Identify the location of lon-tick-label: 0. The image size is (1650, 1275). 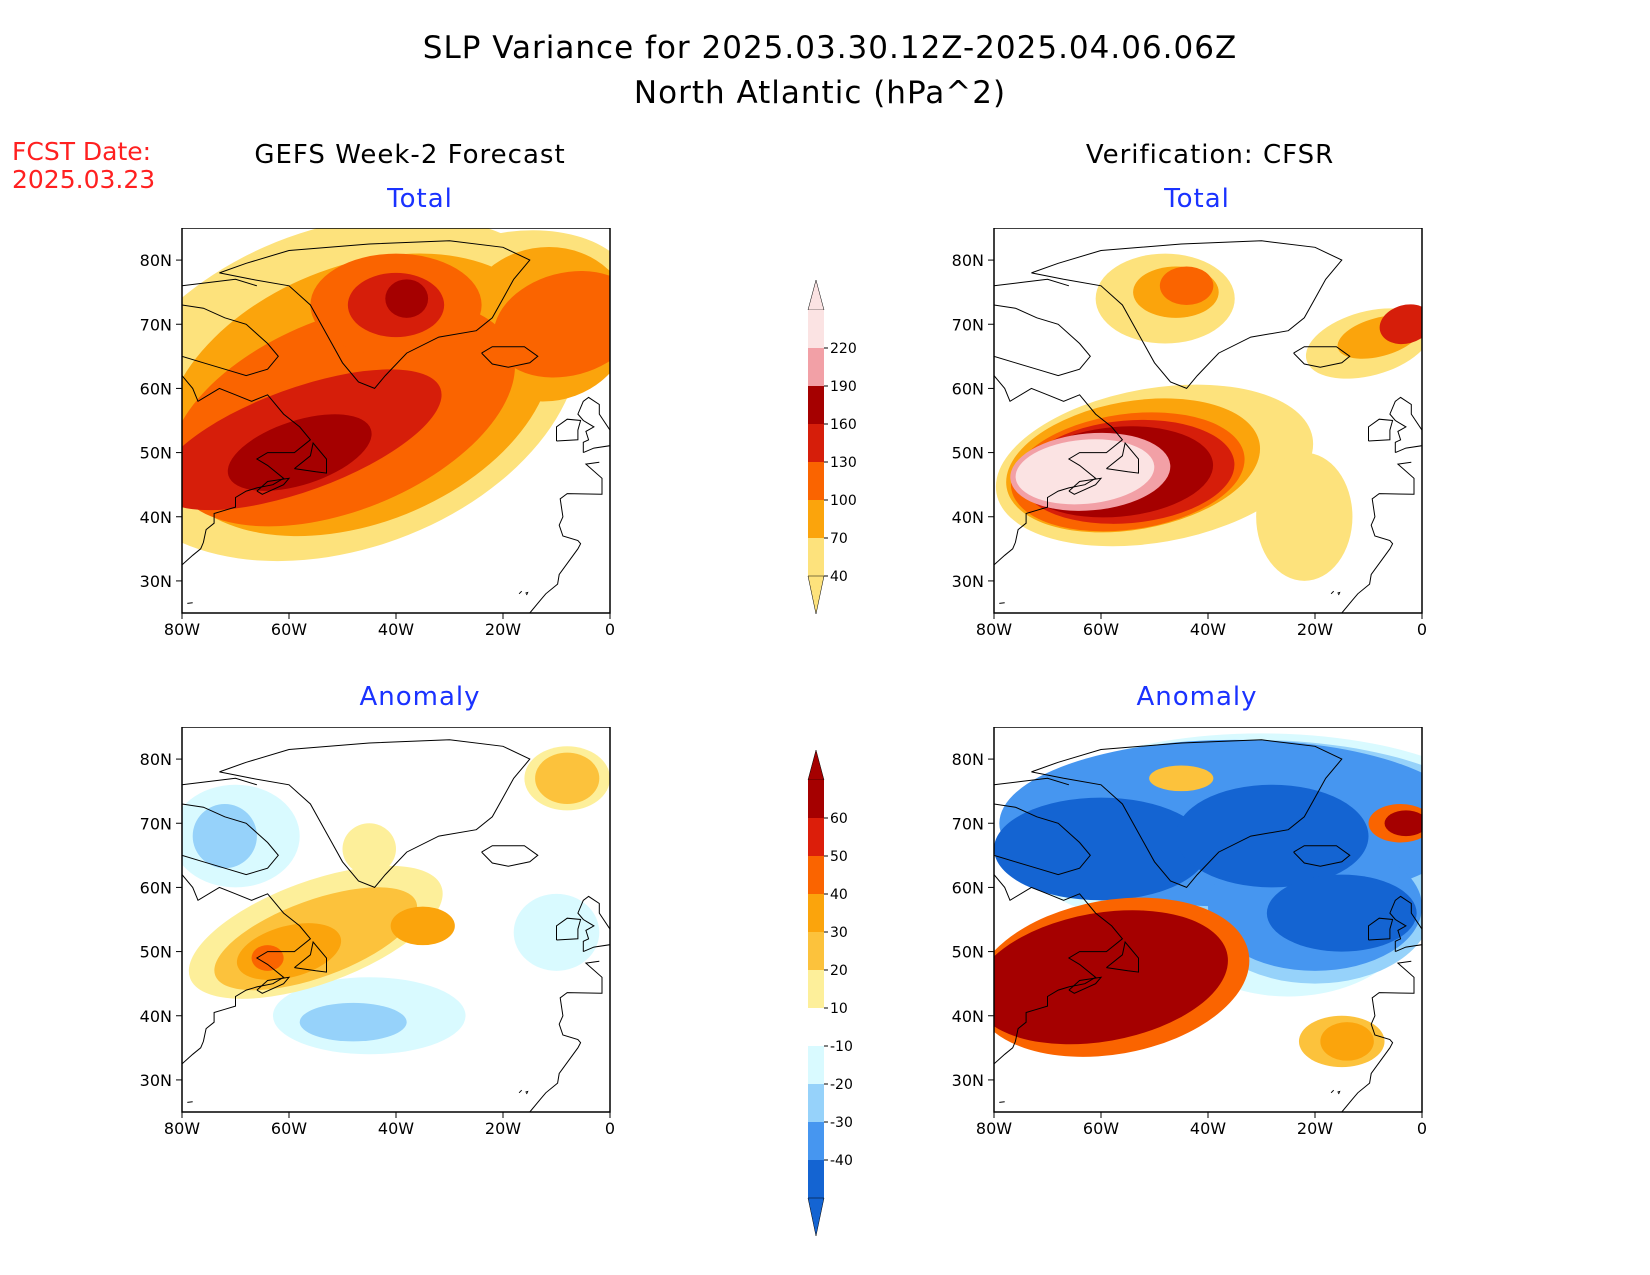
(610, 1128).